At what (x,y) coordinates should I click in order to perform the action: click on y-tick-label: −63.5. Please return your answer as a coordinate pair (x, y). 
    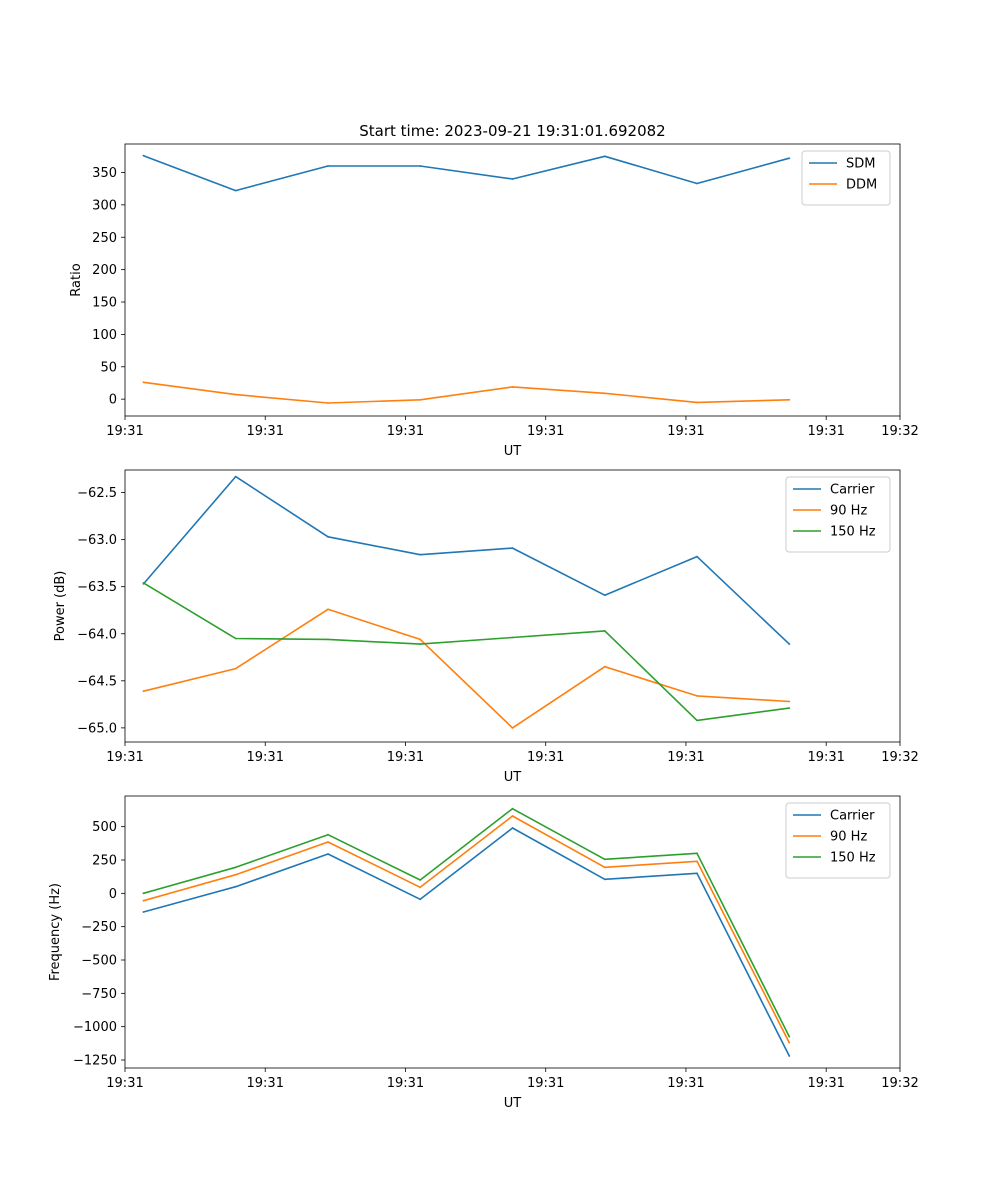
    Looking at the image, I should click on (97, 587).